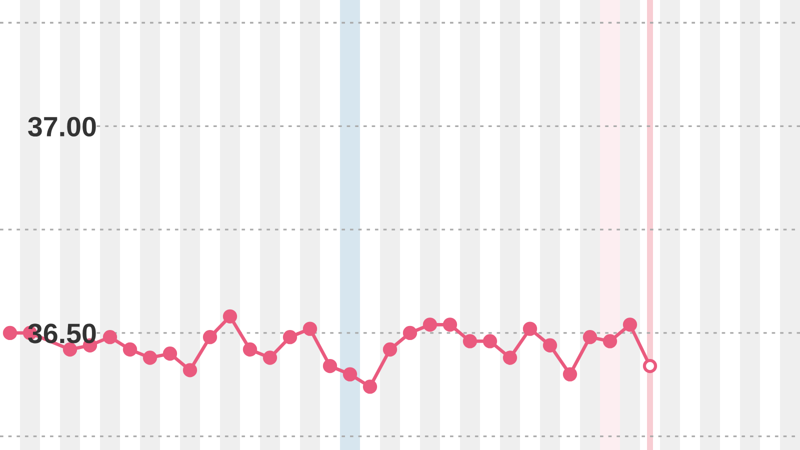 This screenshot has height=450, width=800. What do you see at coordinates (62, 126) in the screenshot?
I see `y-tick-label: 37.00` at bounding box center [62, 126].